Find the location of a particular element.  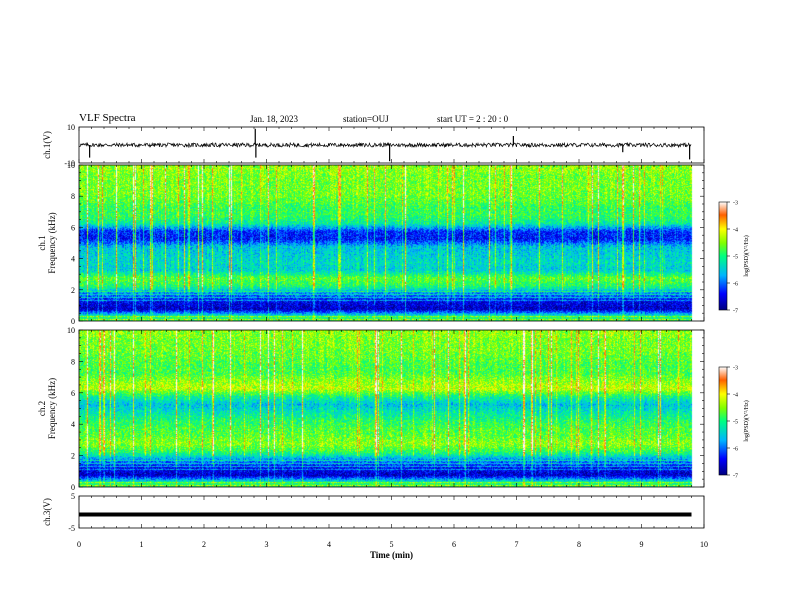

x-tick-label: 7 is located at coordinates (517, 544).